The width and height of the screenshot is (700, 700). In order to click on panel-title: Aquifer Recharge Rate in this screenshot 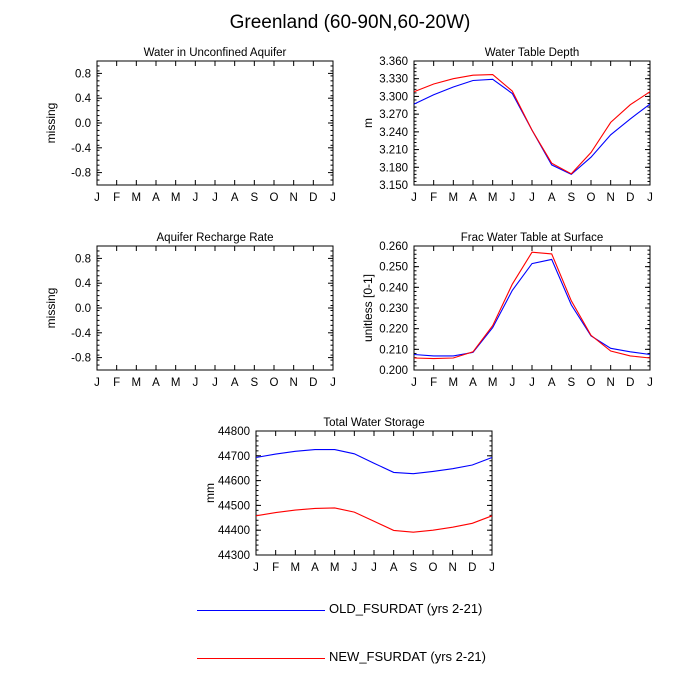, I will do `click(215, 238)`.